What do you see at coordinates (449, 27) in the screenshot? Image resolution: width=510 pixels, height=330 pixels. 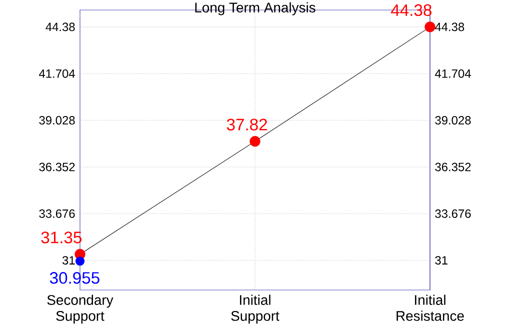 I see `y2-tick-label: 44.38` at bounding box center [449, 27].